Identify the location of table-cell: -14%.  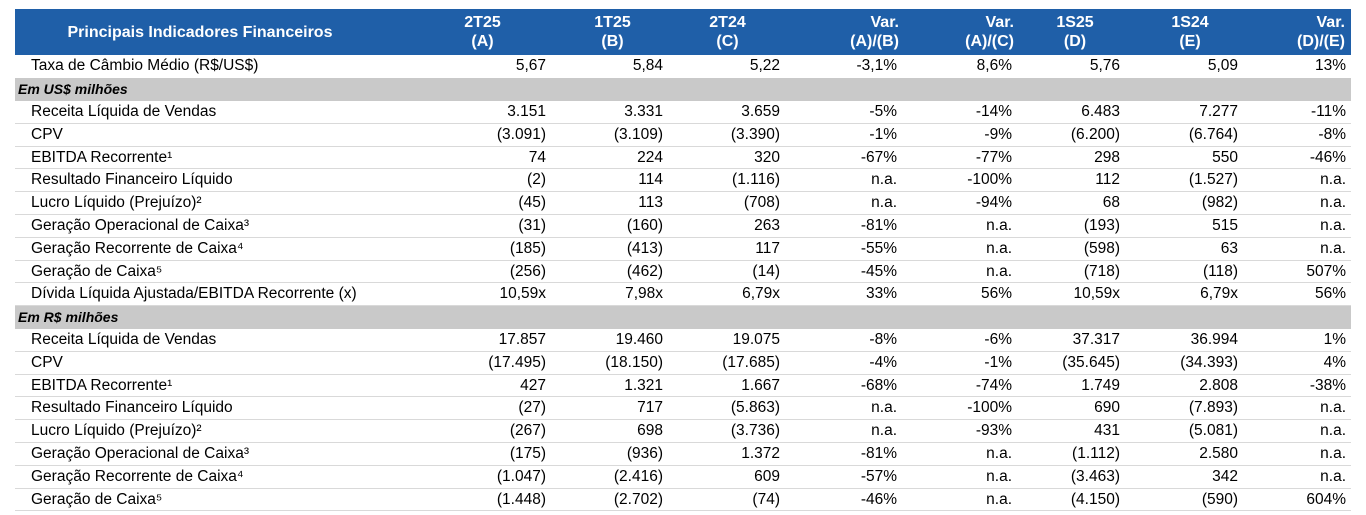
(962, 112).